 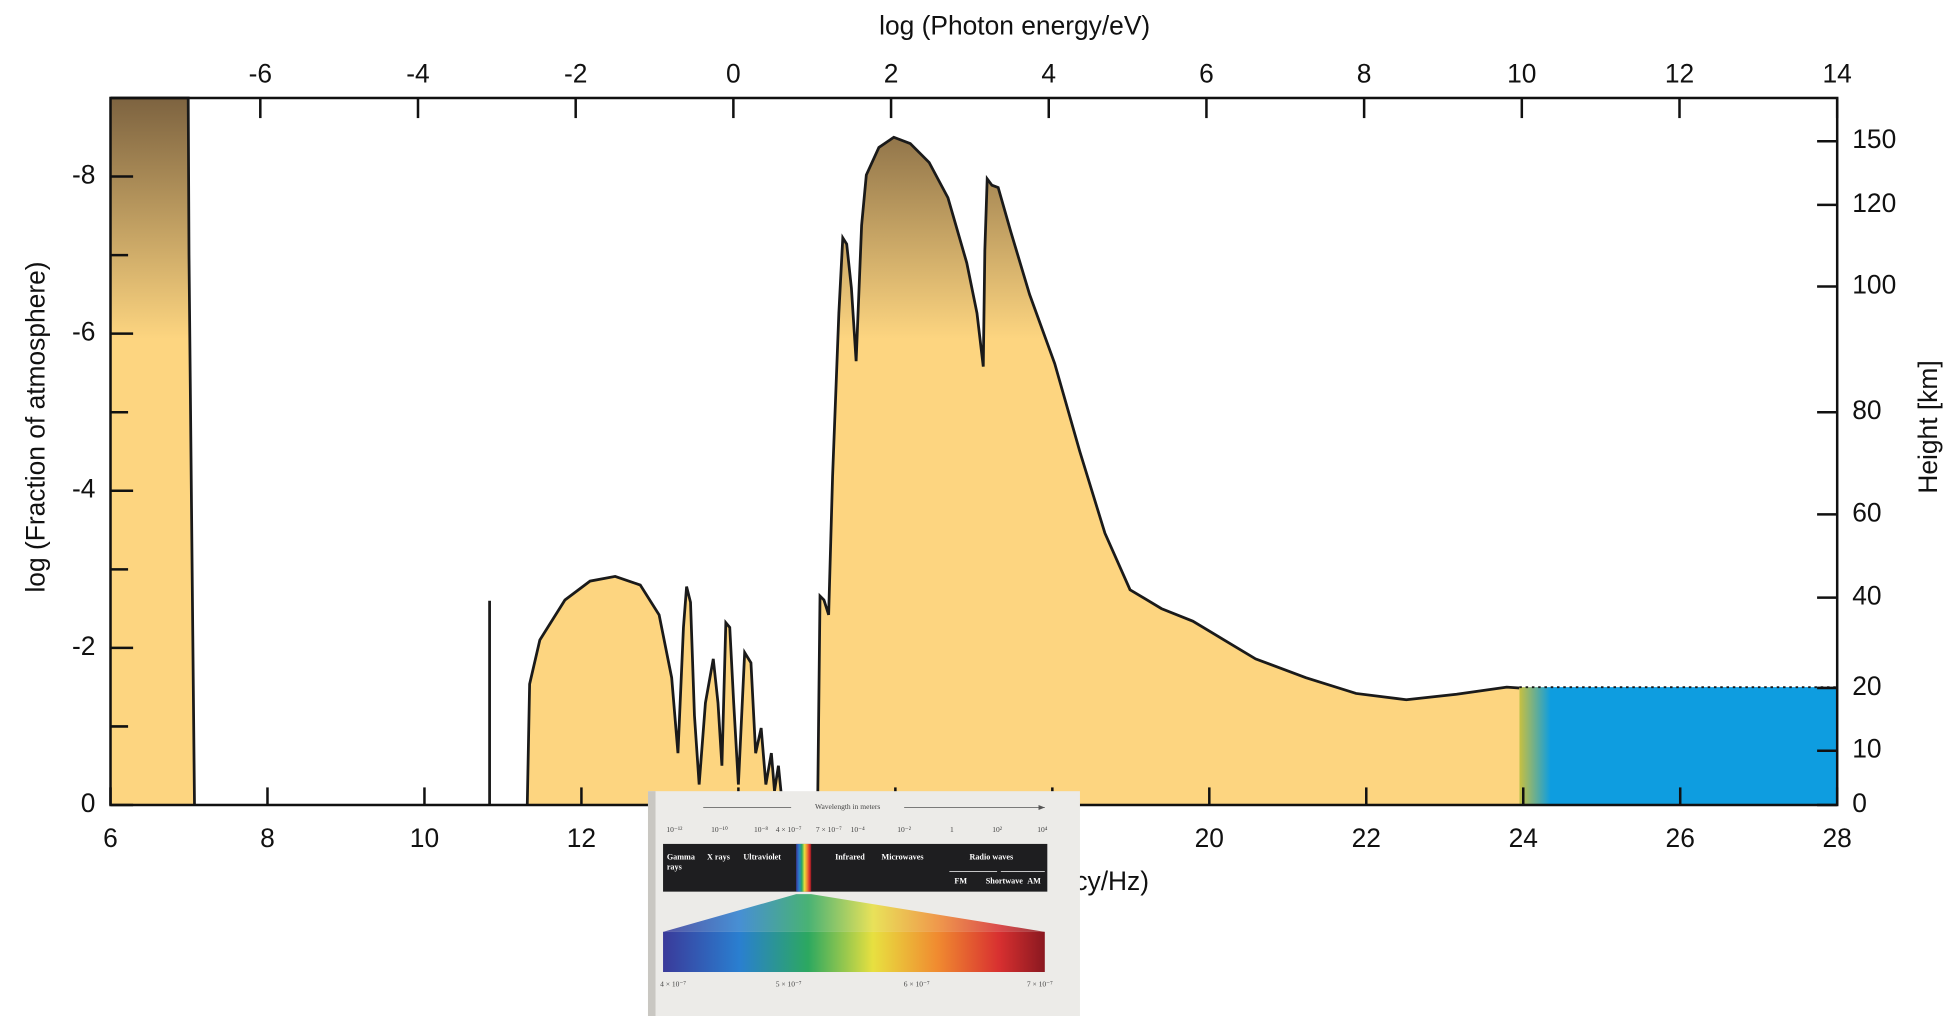 What do you see at coordinates (789, 829) in the screenshot?
I see `inset-scale-label: 4 × 10⁻⁷` at bounding box center [789, 829].